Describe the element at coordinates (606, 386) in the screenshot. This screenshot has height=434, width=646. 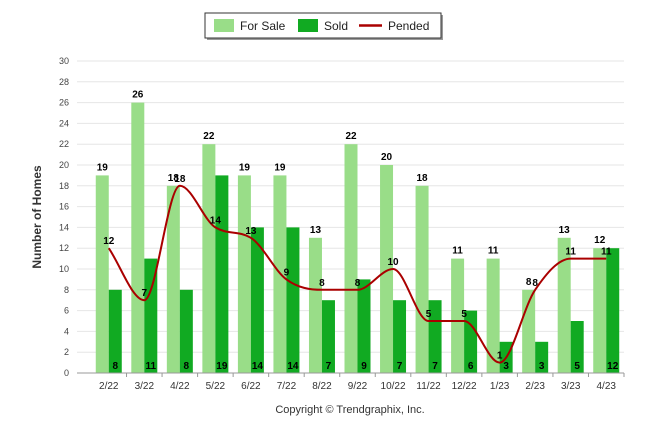
I see `x-tick-label: 4/23` at that location.